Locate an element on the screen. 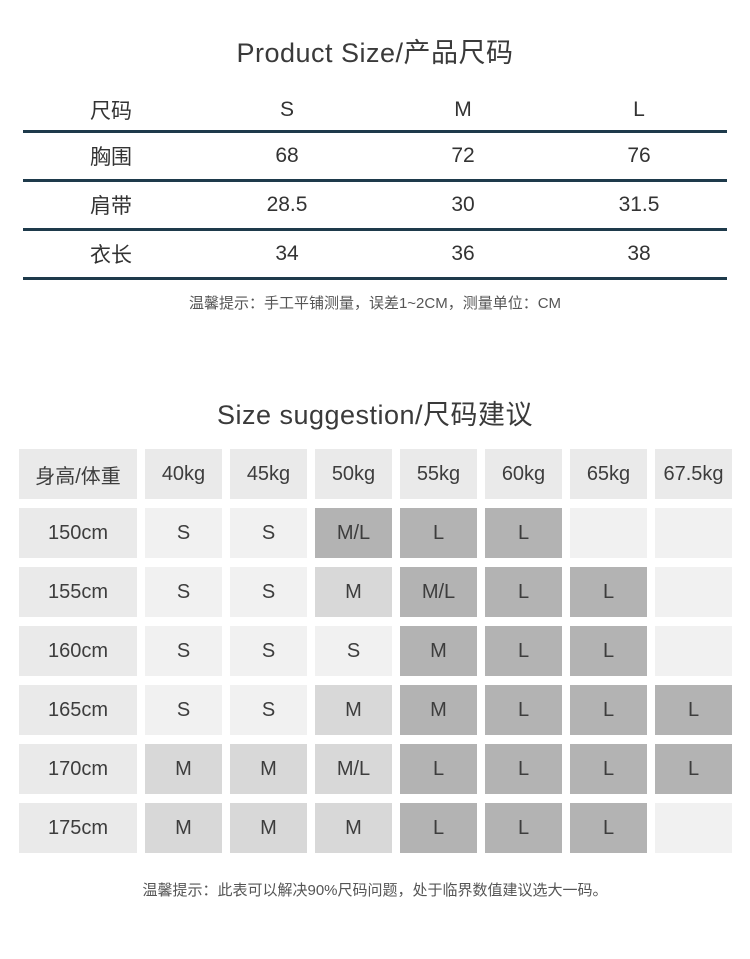  measurement-note: 温馨提示：手工平铺测量，误差1~2CM，测量单位：CM is located at coordinates (375, 303).